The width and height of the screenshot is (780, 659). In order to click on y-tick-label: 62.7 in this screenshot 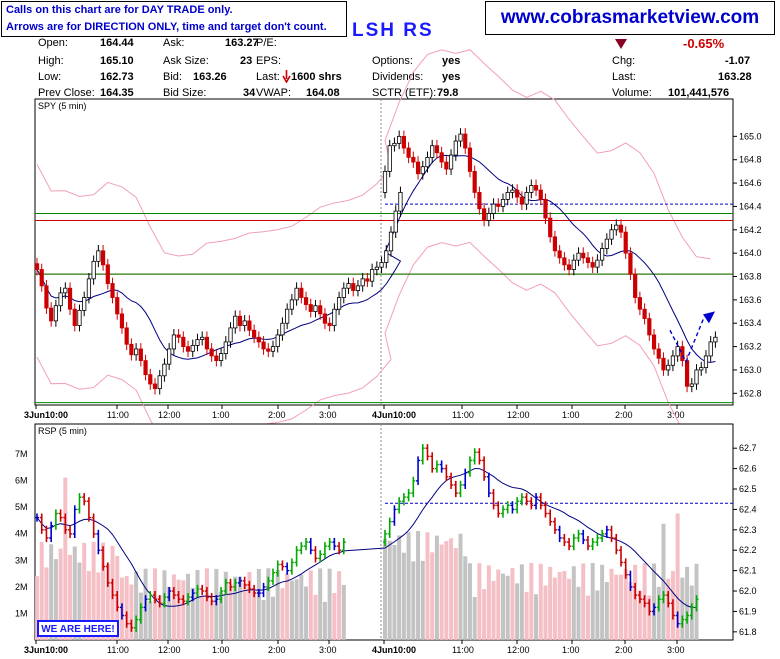, I will do `click(748, 448)`.